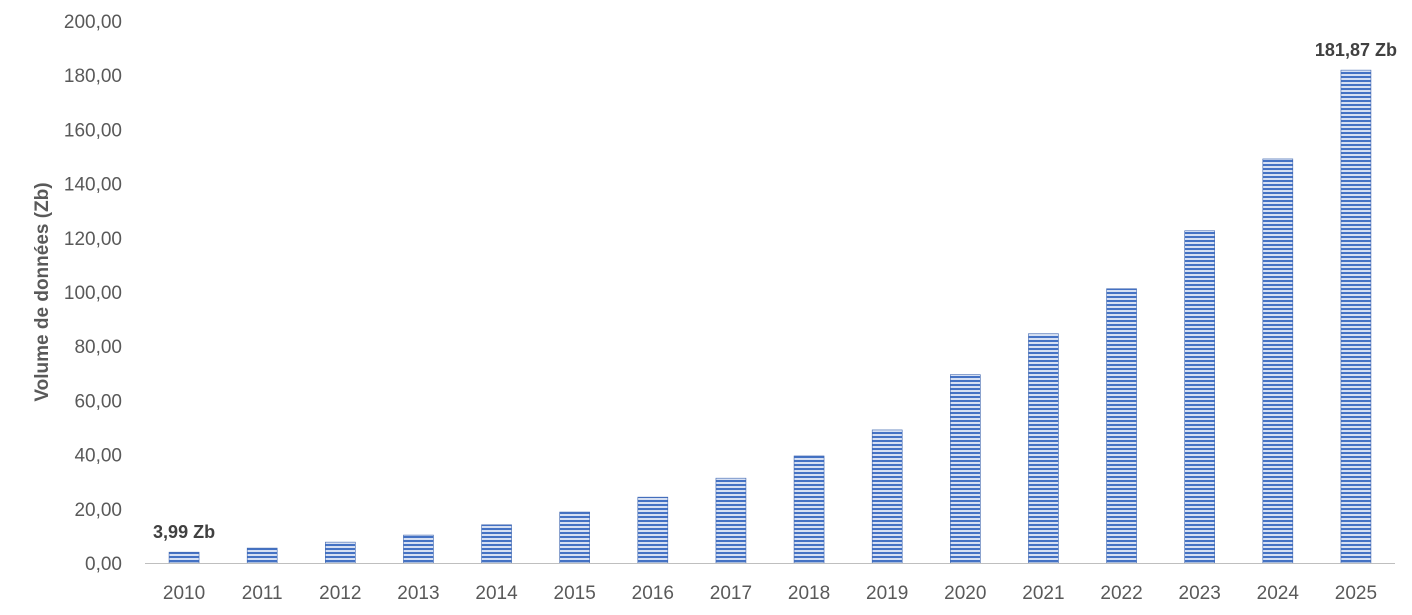 The width and height of the screenshot is (1412, 615). What do you see at coordinates (98, 401) in the screenshot?
I see `y-tick-label: 60,00` at bounding box center [98, 401].